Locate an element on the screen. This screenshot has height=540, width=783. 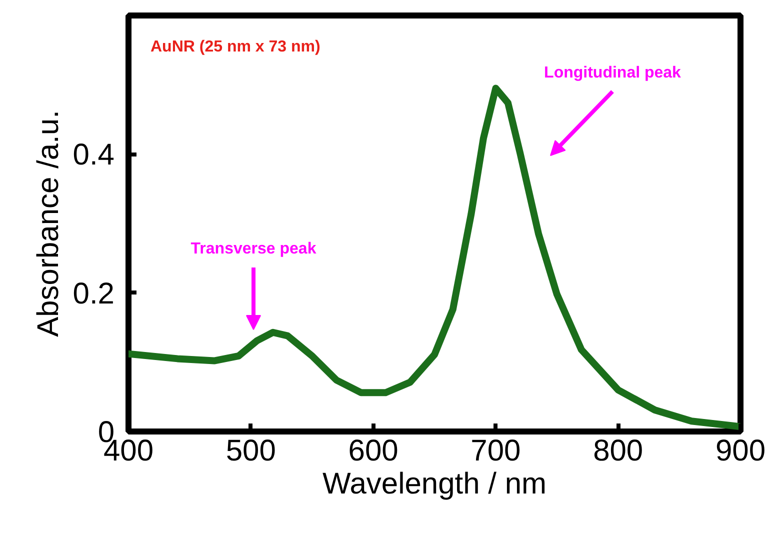
annotation: Longitudinal peak is located at coordinates (613, 73).